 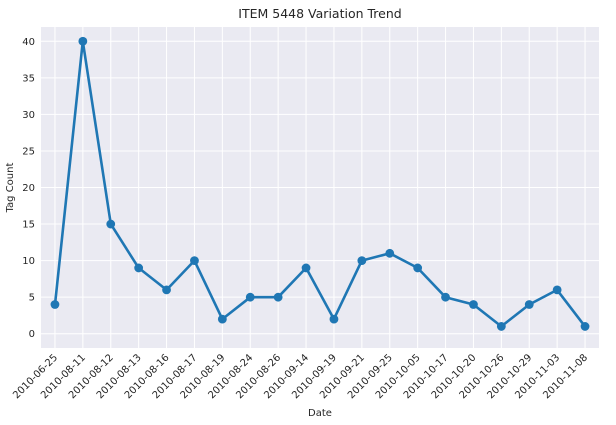 I want to click on y-tick-label: 20, so click(x=28, y=188).